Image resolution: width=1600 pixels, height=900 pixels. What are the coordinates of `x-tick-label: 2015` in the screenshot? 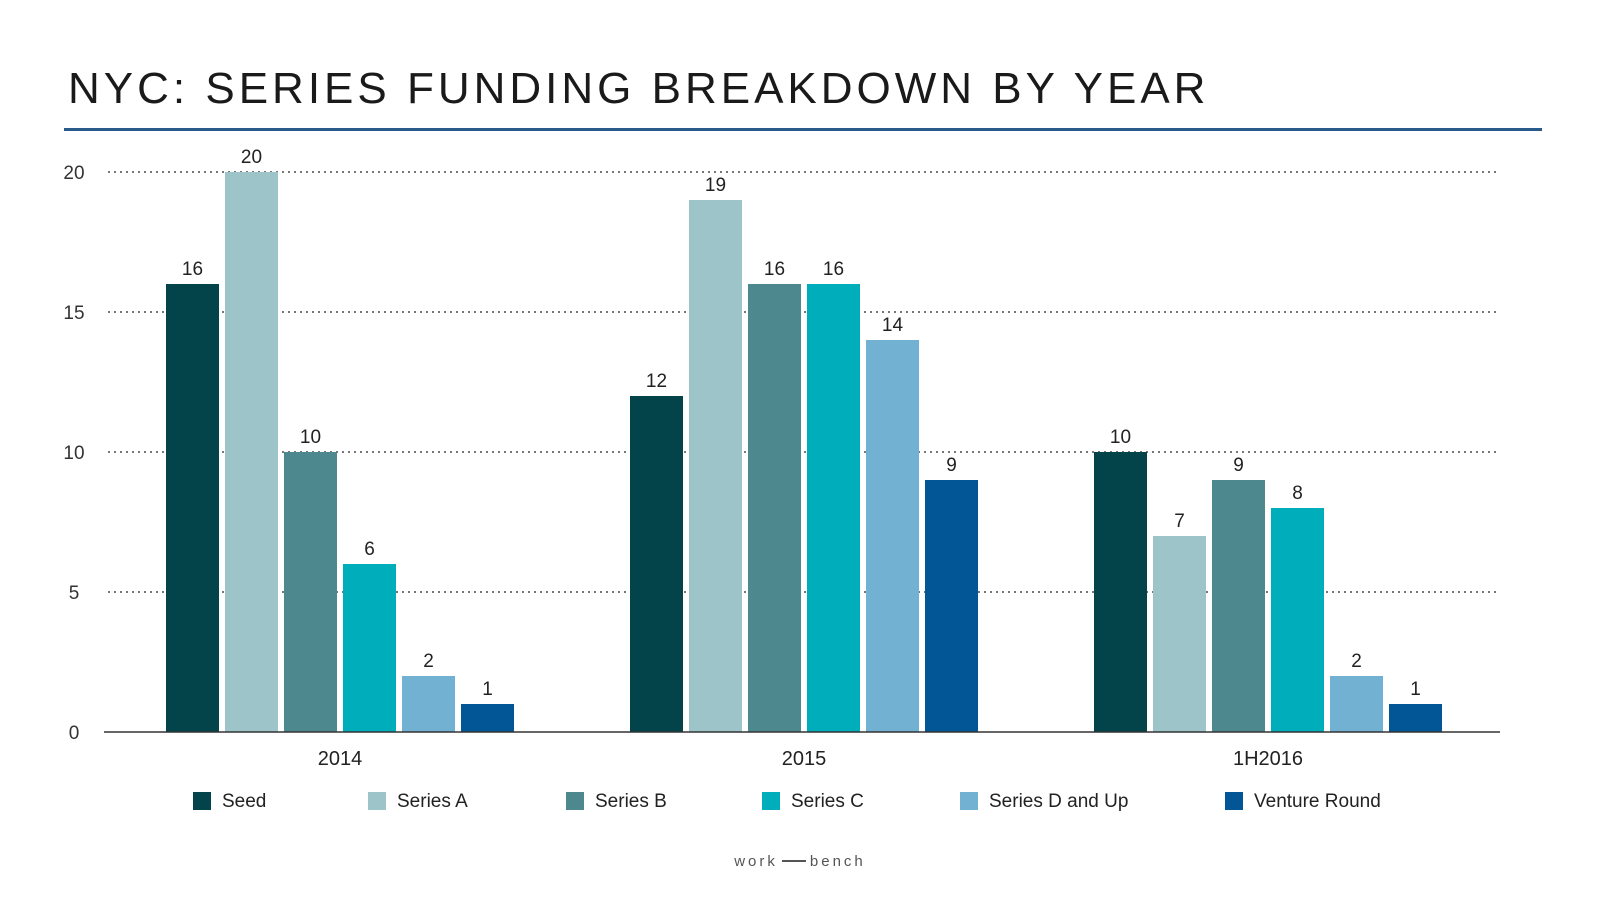 It's located at (804, 759).